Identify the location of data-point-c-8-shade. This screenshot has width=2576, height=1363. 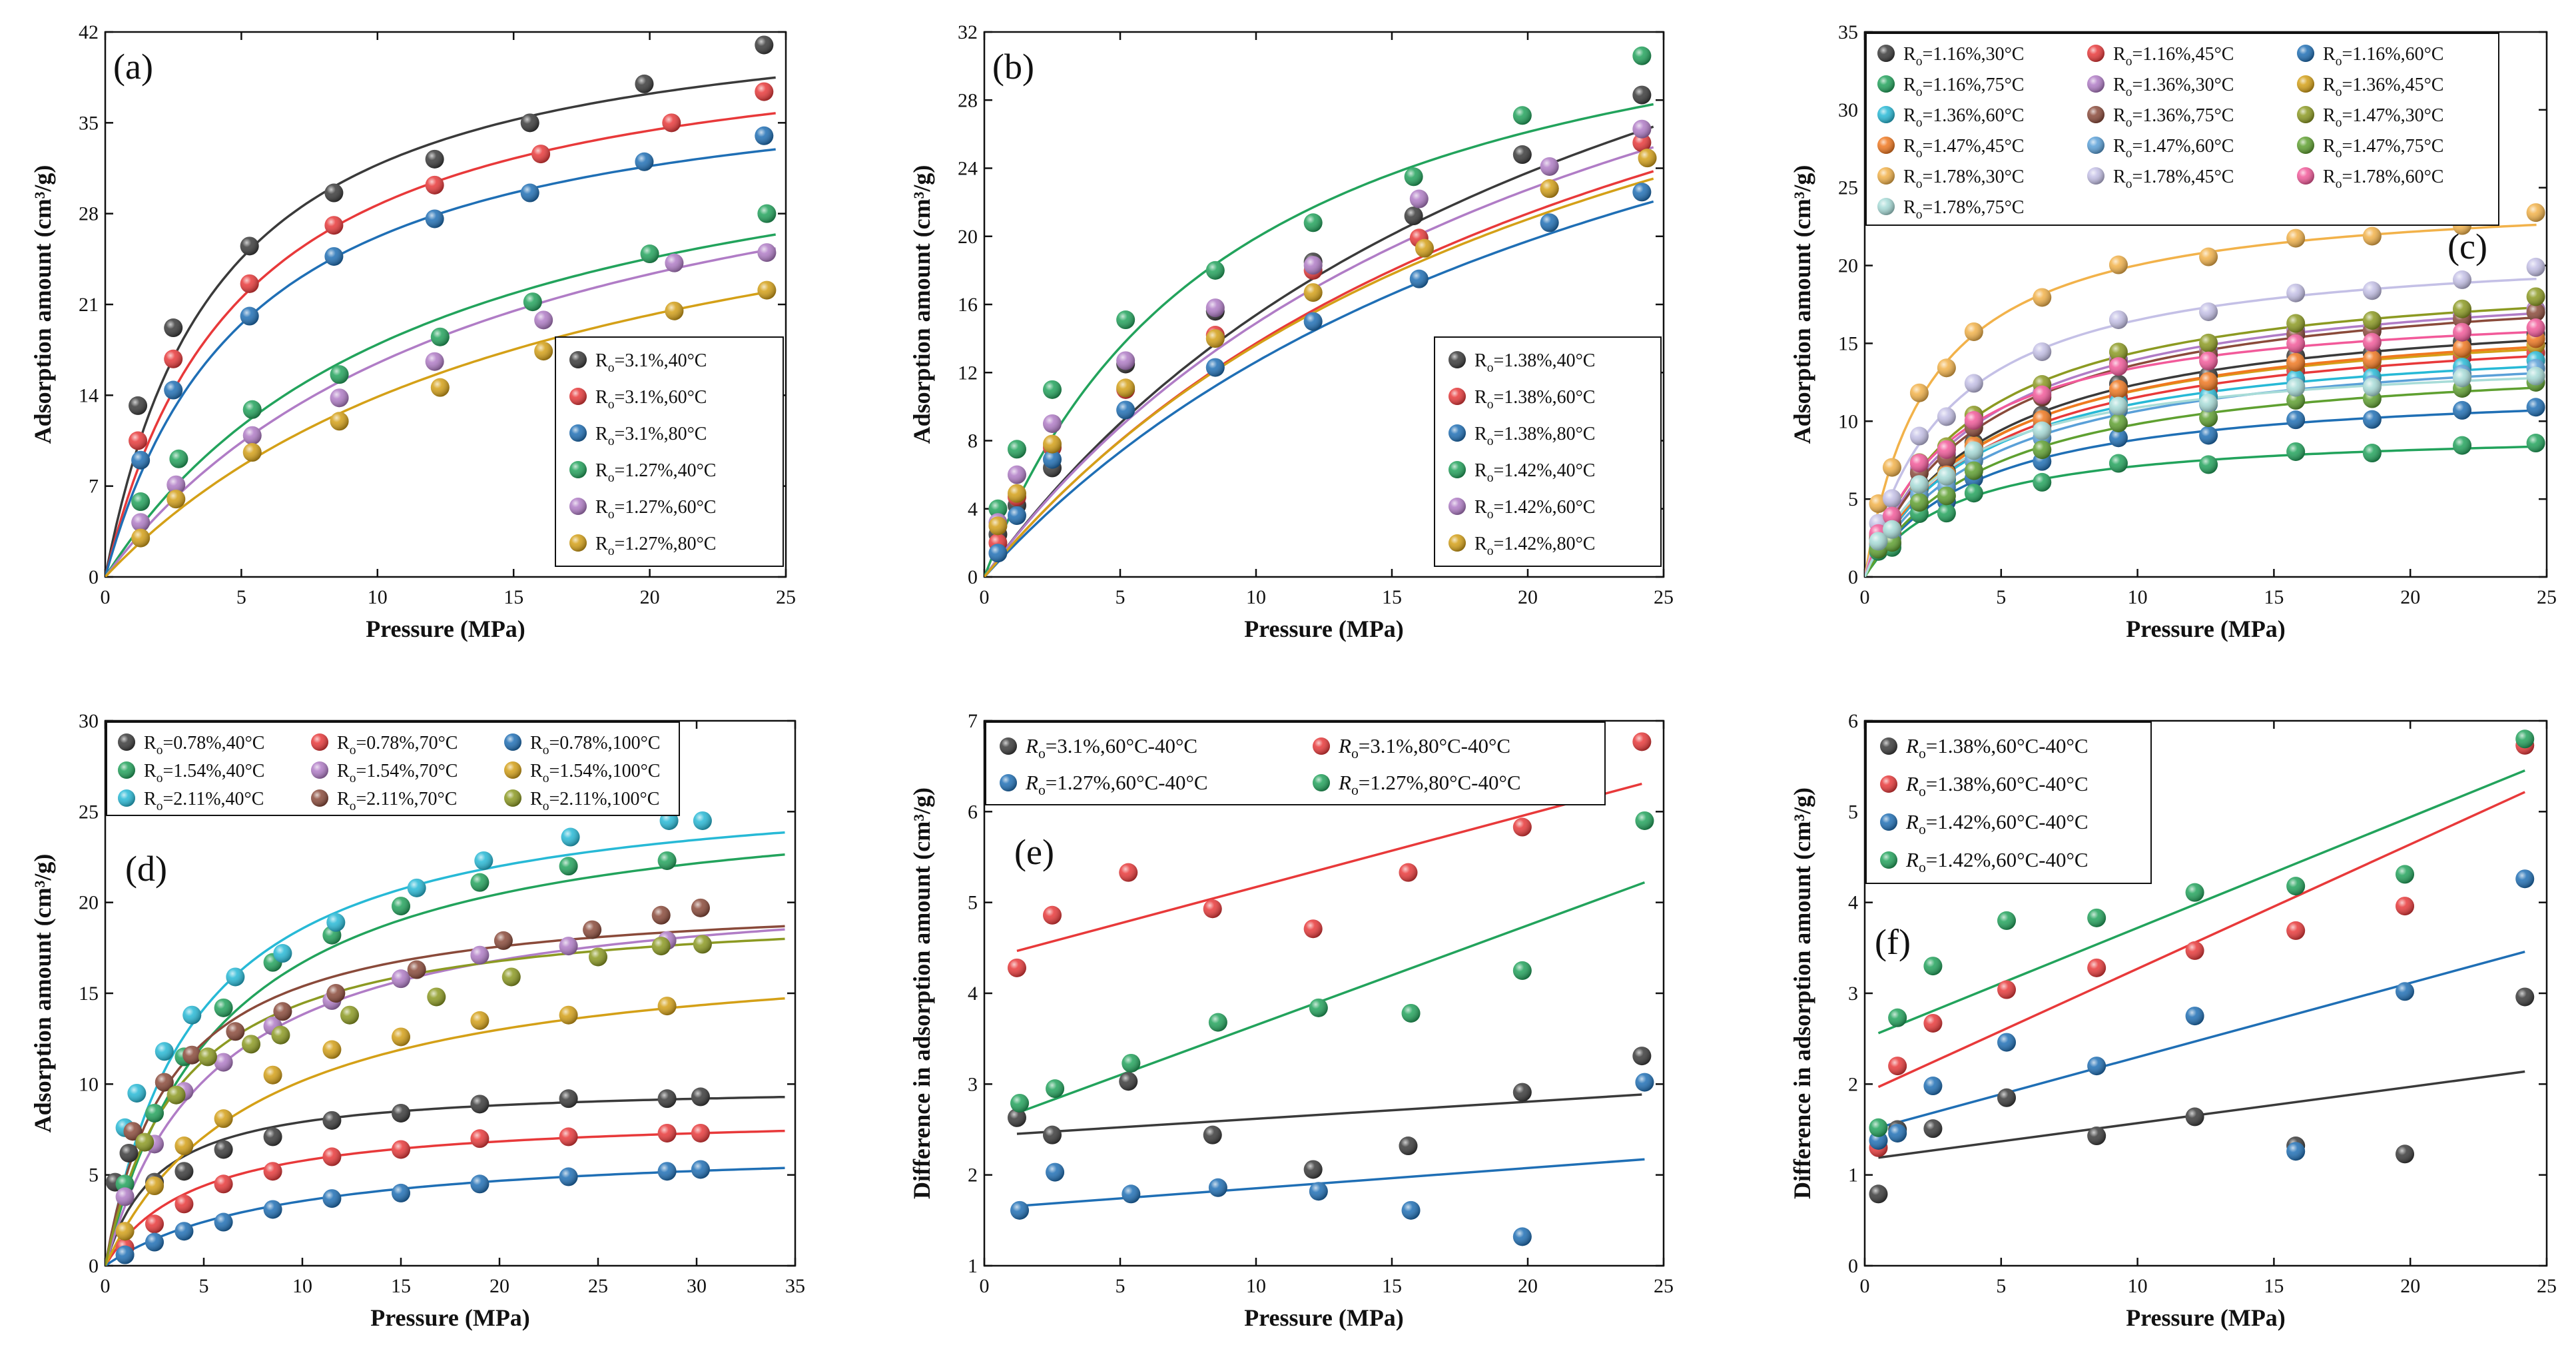
(2296, 323).